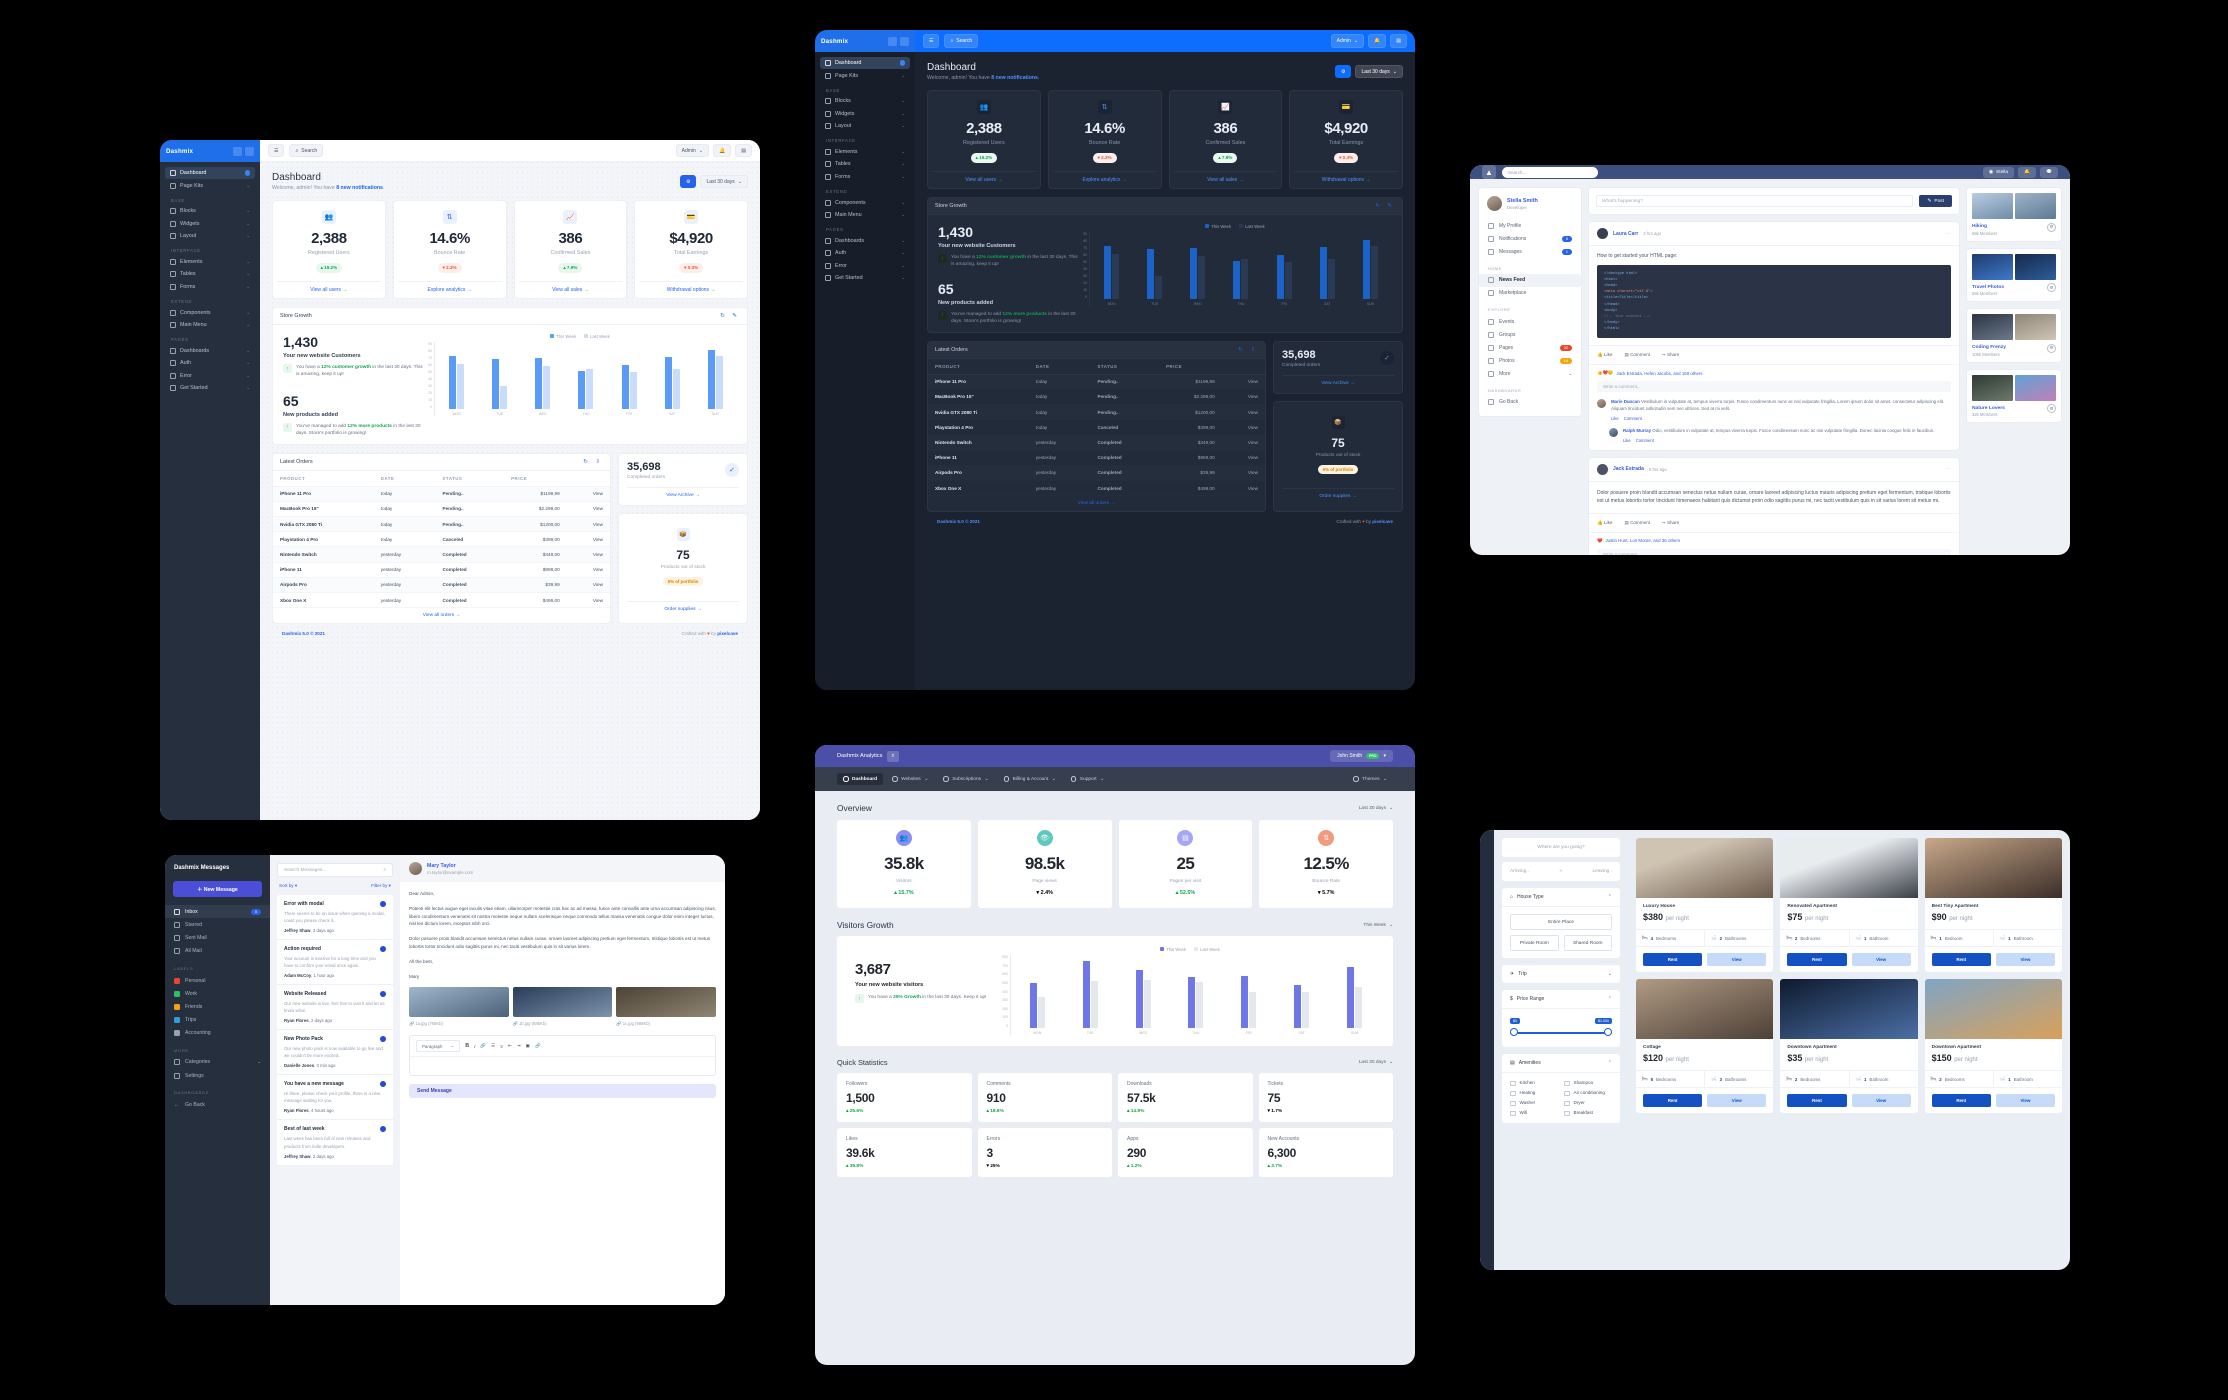  Describe the element at coordinates (1185, 1152) in the screenshot. I see `quick-stat-card: Apps 290 ▴ 1.2%` at that location.